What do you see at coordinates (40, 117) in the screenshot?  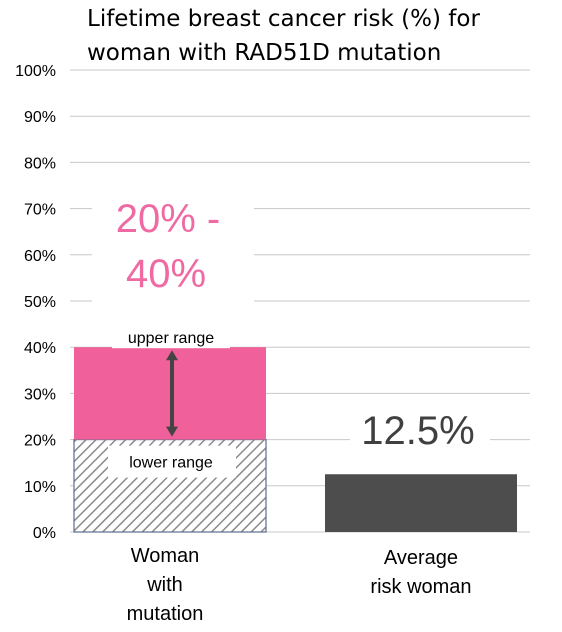 I see `y-tick-label-90: 90%` at bounding box center [40, 117].